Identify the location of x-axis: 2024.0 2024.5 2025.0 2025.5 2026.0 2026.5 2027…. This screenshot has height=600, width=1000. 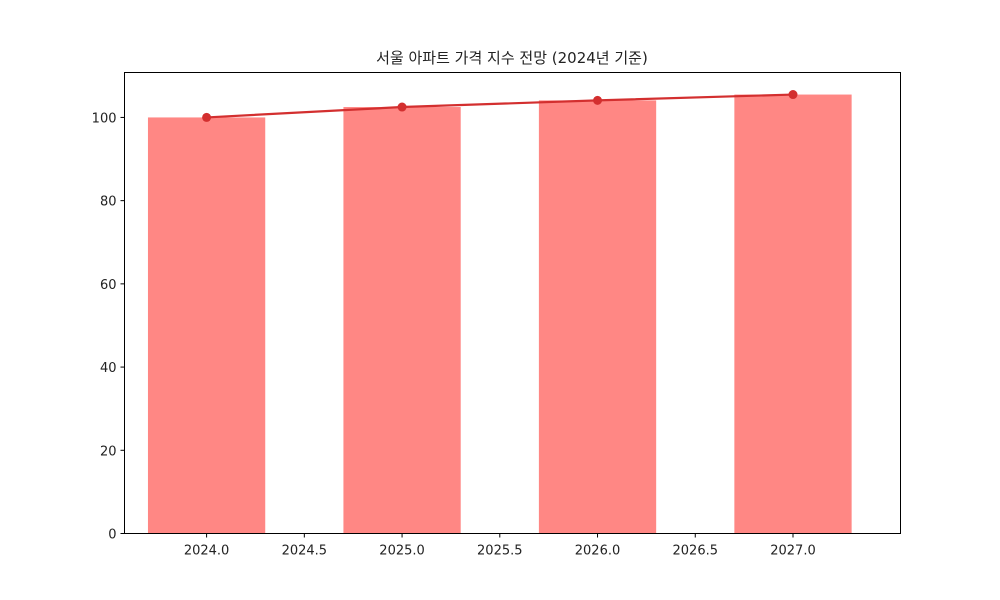
(500, 546).